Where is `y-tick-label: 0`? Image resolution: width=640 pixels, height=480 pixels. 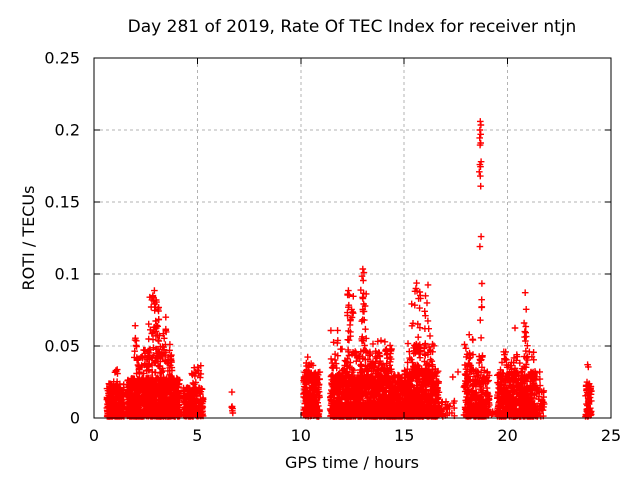
y-tick-label: 0 is located at coordinates (75, 418).